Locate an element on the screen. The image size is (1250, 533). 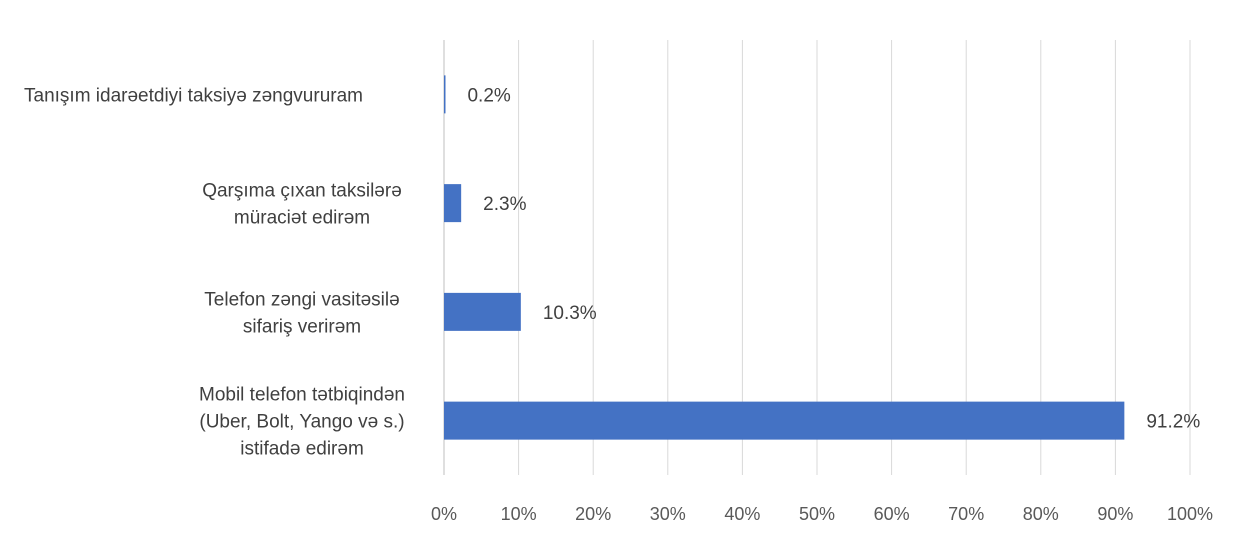
category-label-line: (Uber, Bolt, Yango və s.) is located at coordinates (301, 422).